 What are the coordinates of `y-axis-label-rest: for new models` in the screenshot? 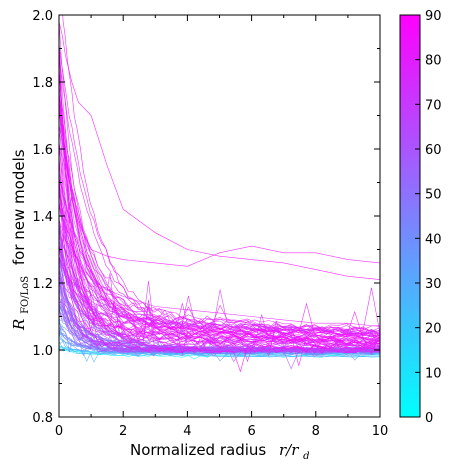 It's located at (19, 207).